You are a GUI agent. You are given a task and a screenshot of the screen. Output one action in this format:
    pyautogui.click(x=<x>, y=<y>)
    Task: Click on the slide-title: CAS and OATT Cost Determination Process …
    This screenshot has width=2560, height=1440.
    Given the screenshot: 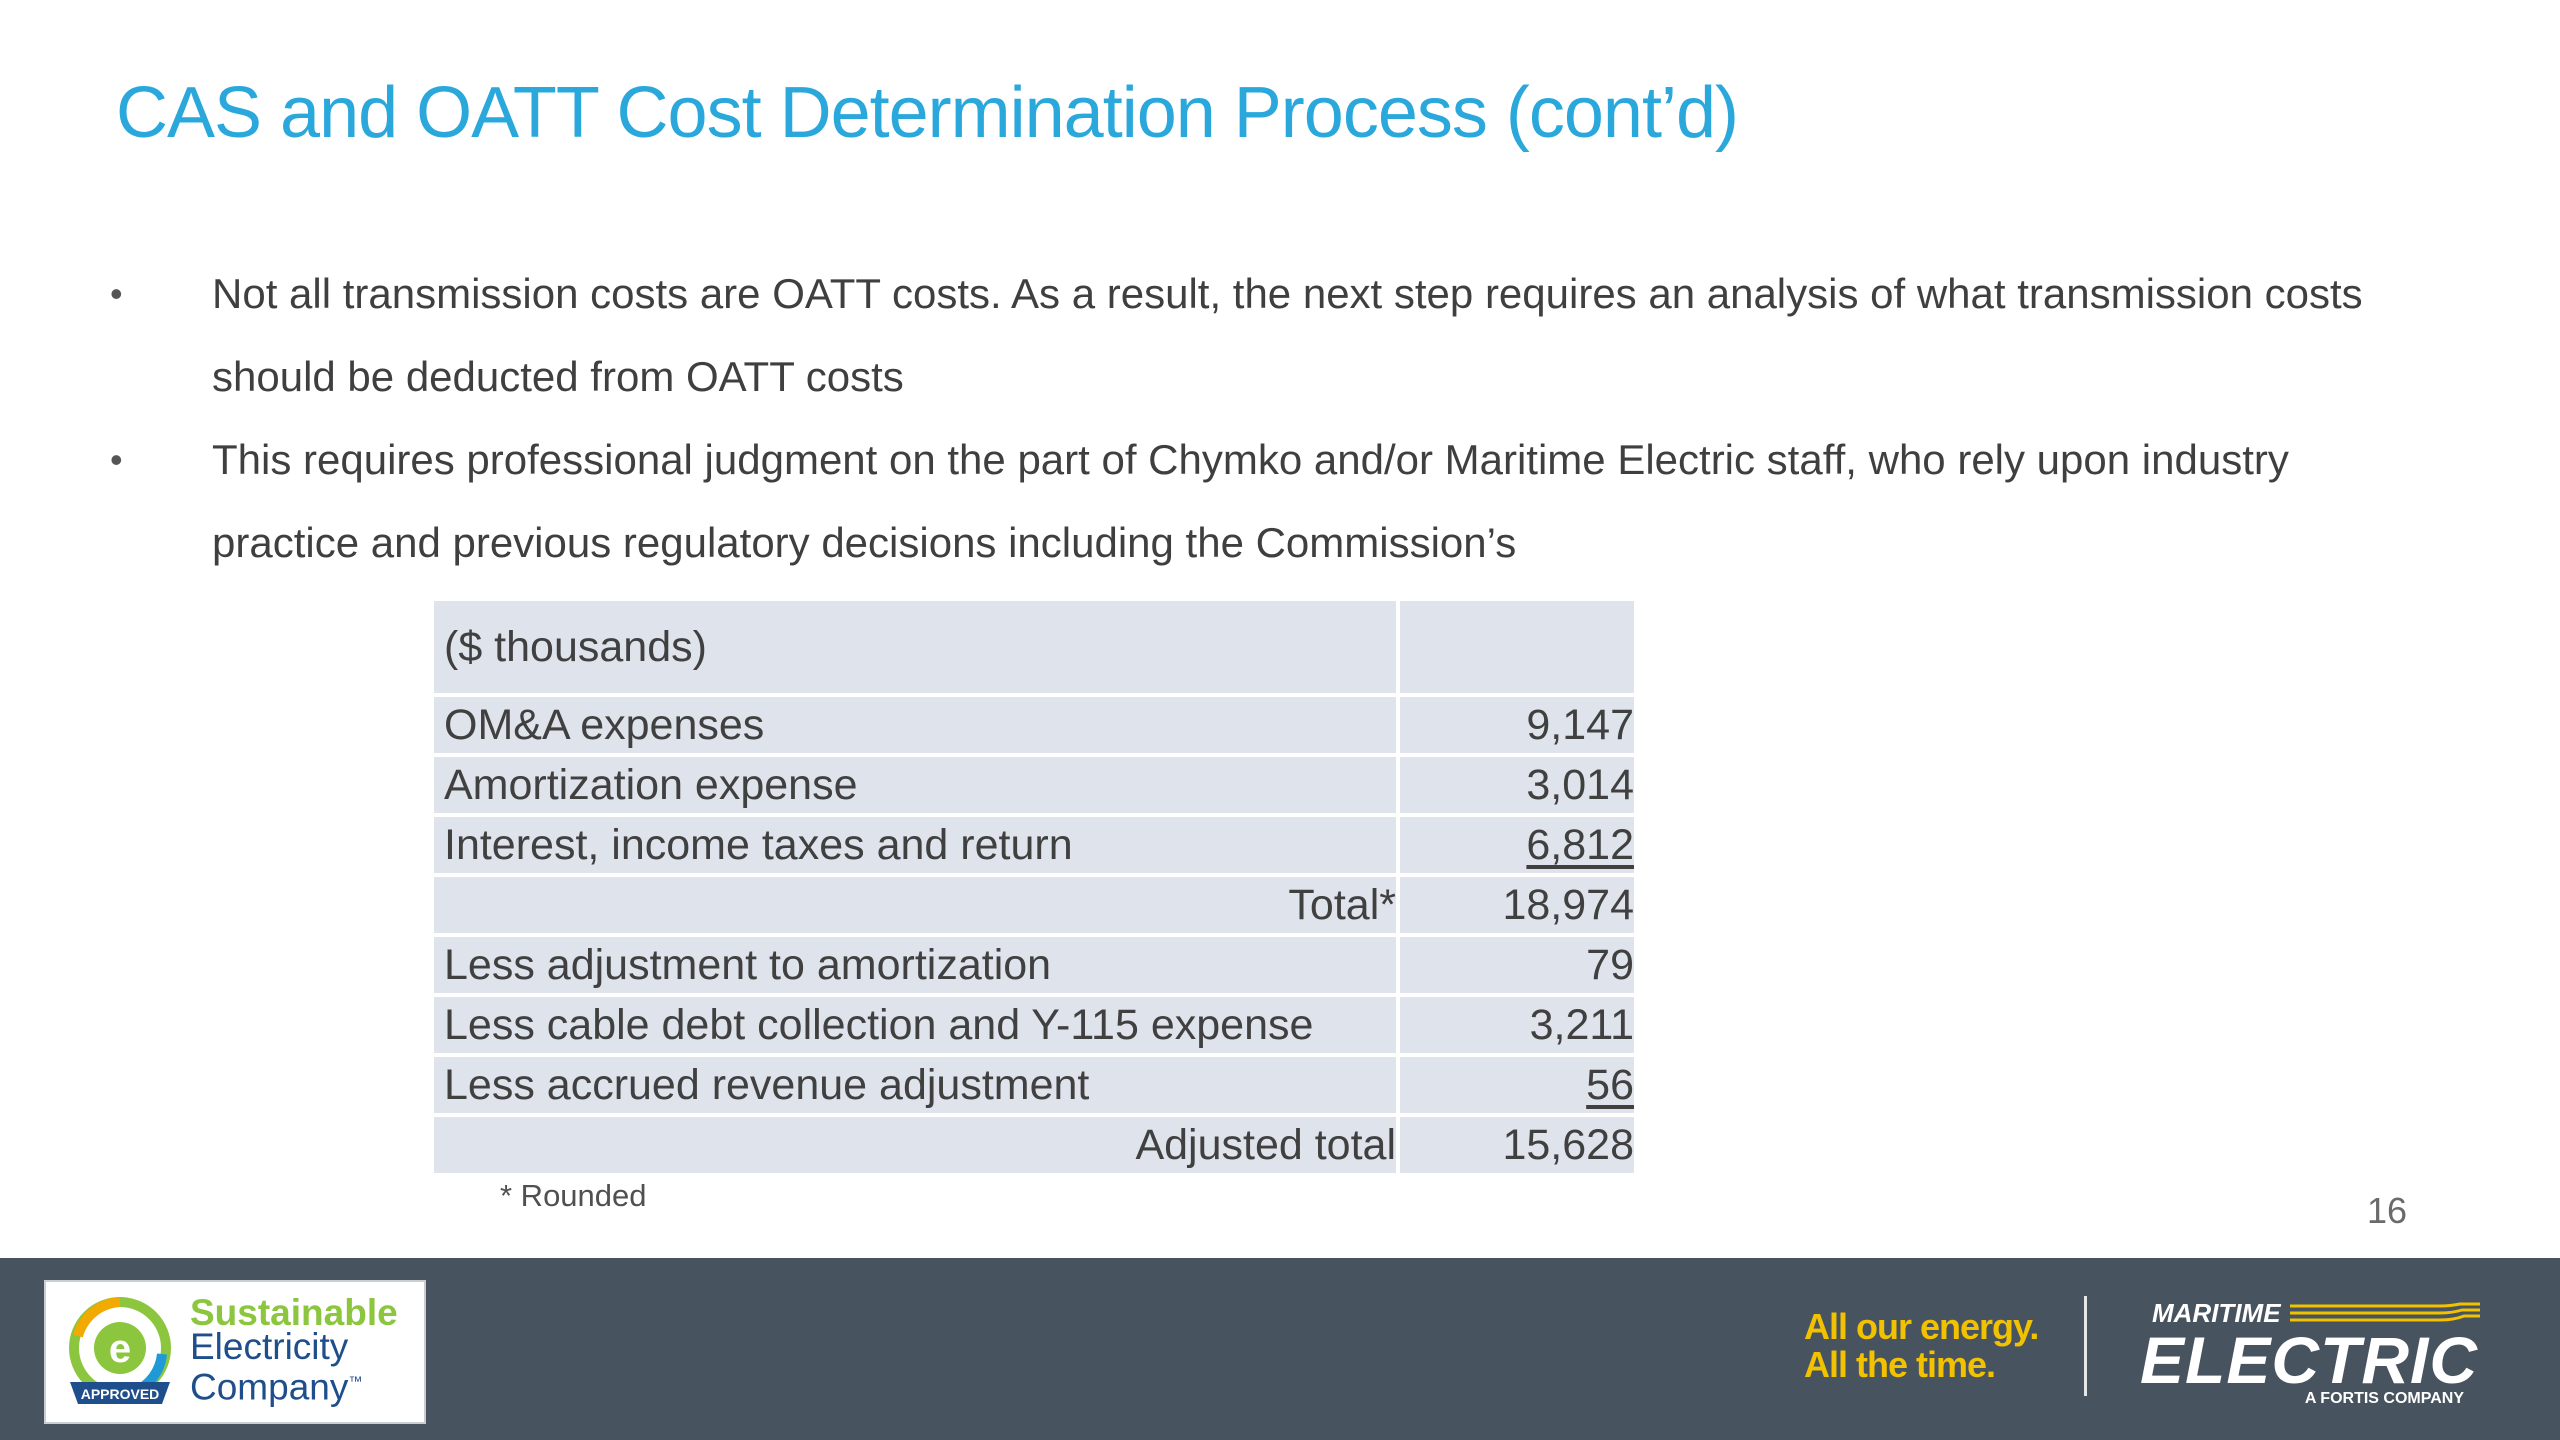 What is the action you would take?
    pyautogui.click(x=927, y=113)
    